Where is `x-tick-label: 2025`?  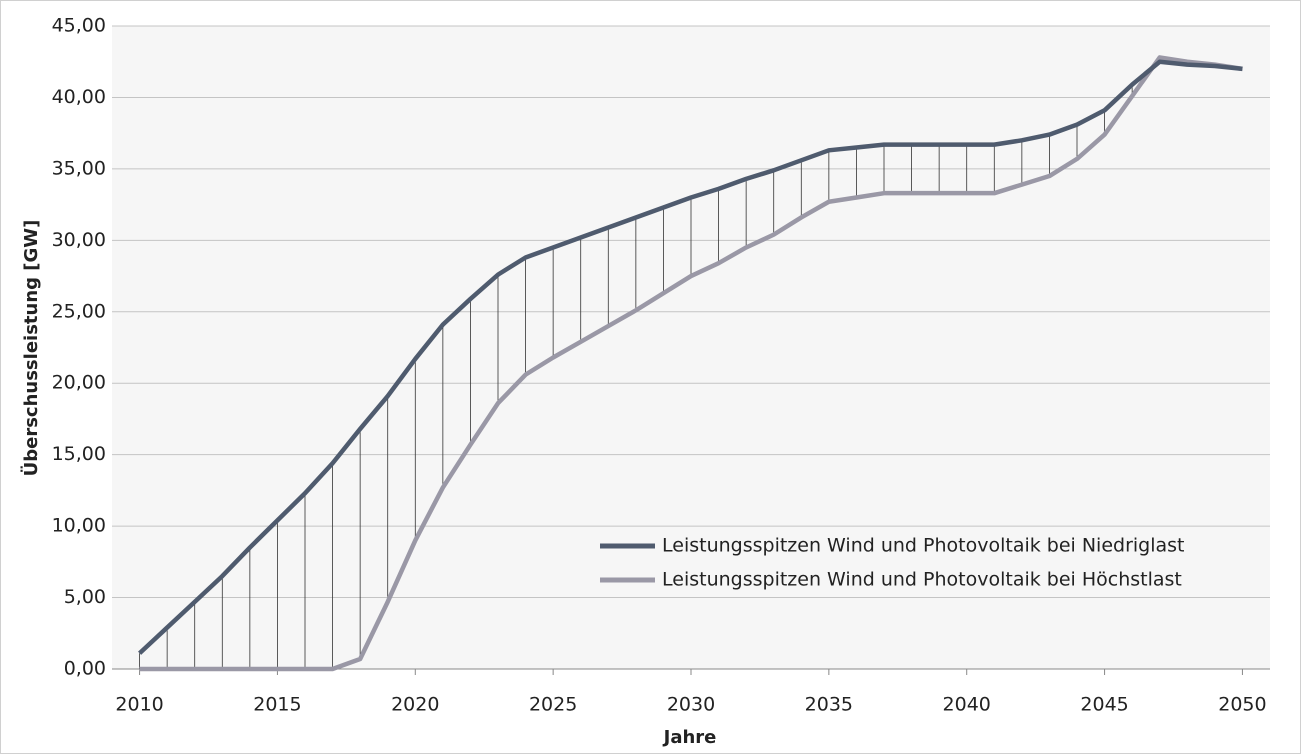 x-tick-label: 2025 is located at coordinates (553, 705).